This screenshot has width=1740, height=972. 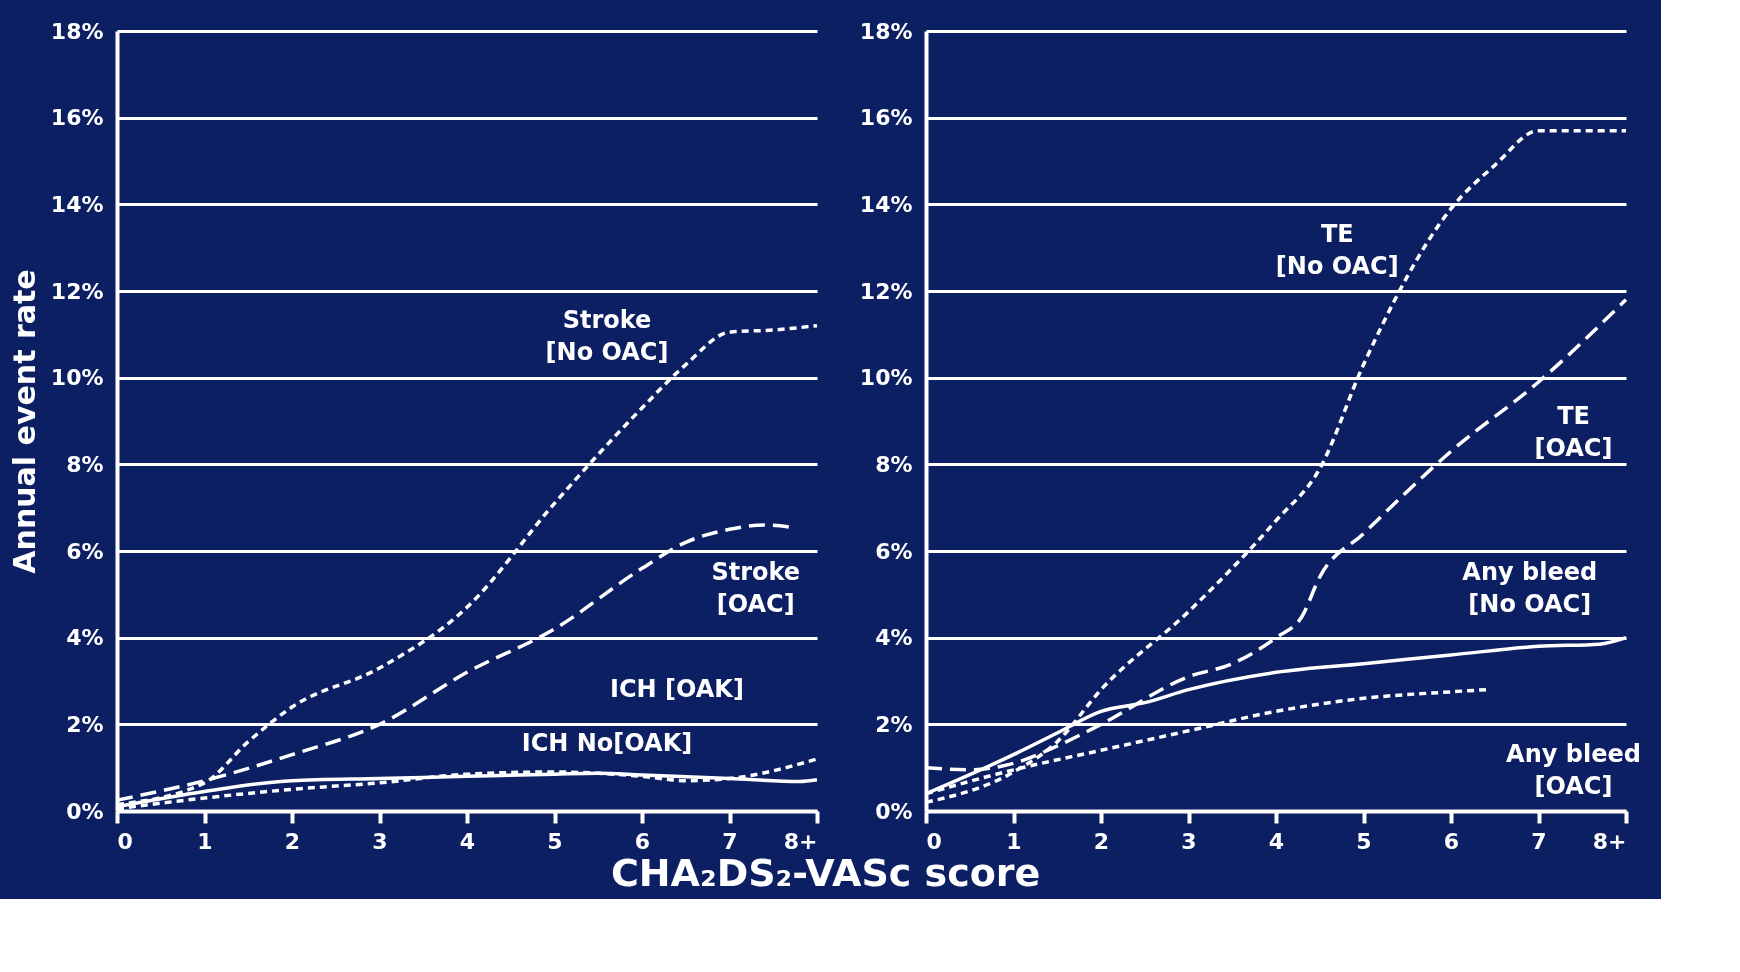 I want to click on series-label: Stroke [OAC], so click(x=756, y=587).